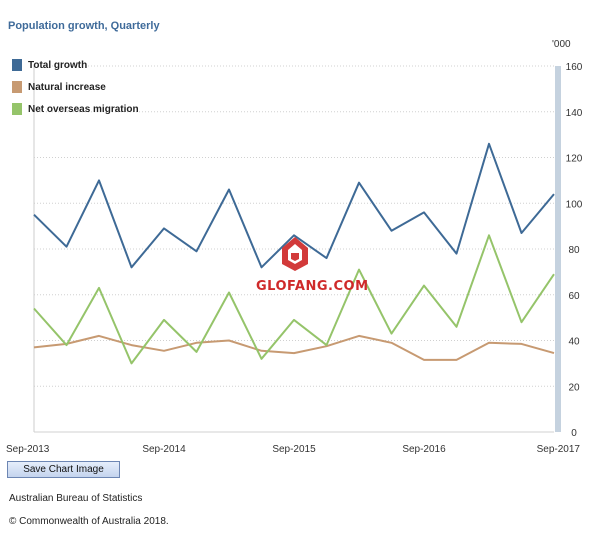 This screenshot has width=591, height=538. What do you see at coordinates (28, 449) in the screenshot?
I see `x-tick-label: Sep-2013` at bounding box center [28, 449].